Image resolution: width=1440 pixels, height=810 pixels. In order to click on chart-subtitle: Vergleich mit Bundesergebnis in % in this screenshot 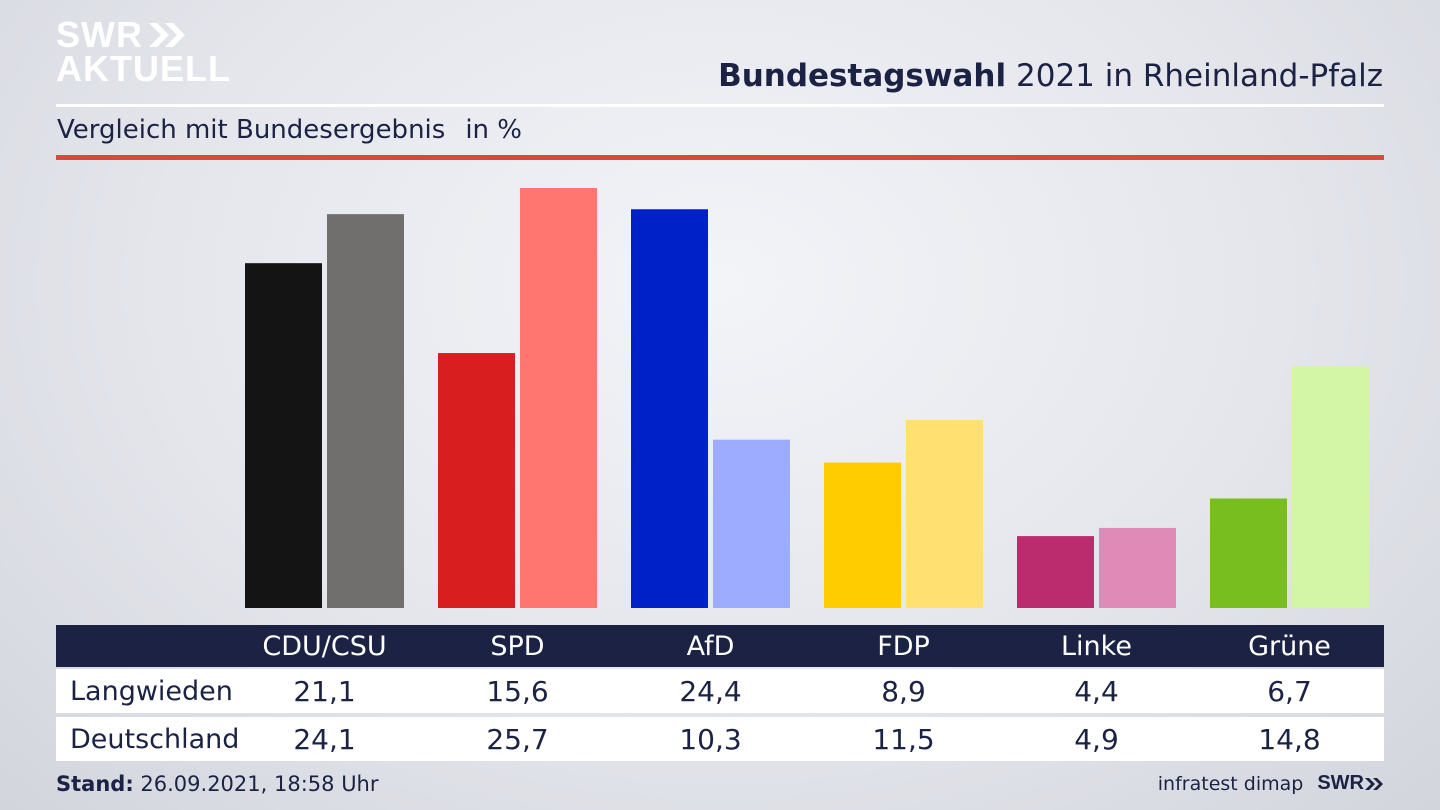, I will do `click(289, 130)`.